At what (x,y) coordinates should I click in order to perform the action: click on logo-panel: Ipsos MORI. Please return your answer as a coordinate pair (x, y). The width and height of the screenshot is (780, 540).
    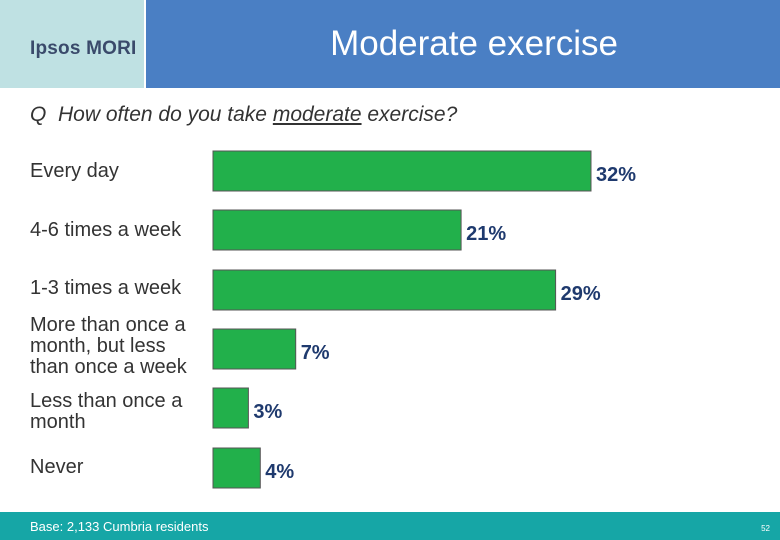
    Looking at the image, I should click on (72, 44).